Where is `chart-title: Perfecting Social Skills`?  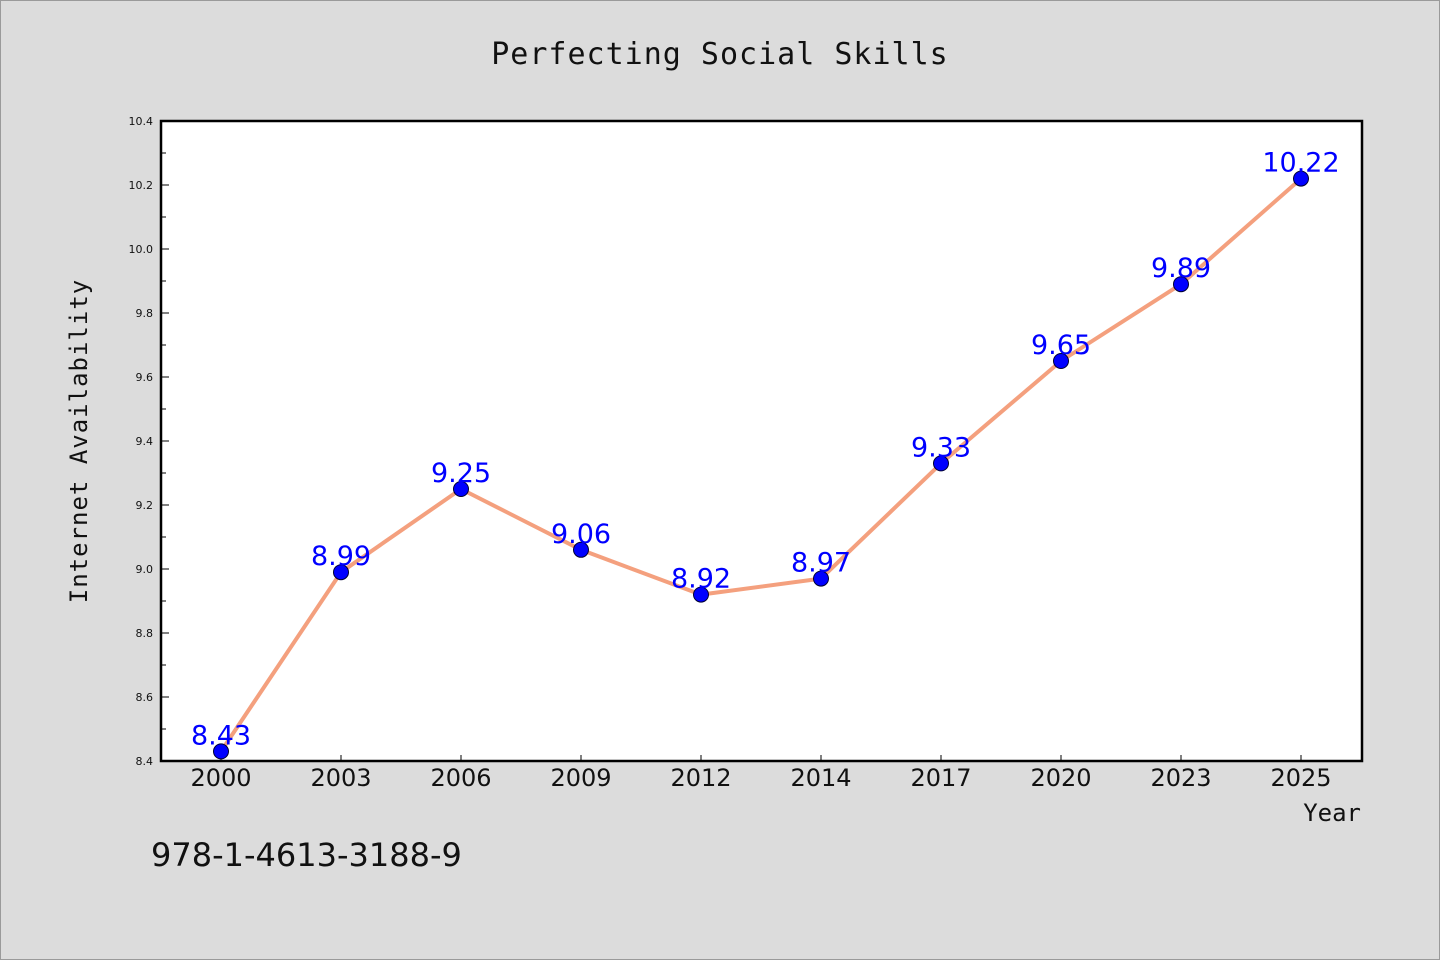 chart-title: Perfecting Social Skills is located at coordinates (719, 54).